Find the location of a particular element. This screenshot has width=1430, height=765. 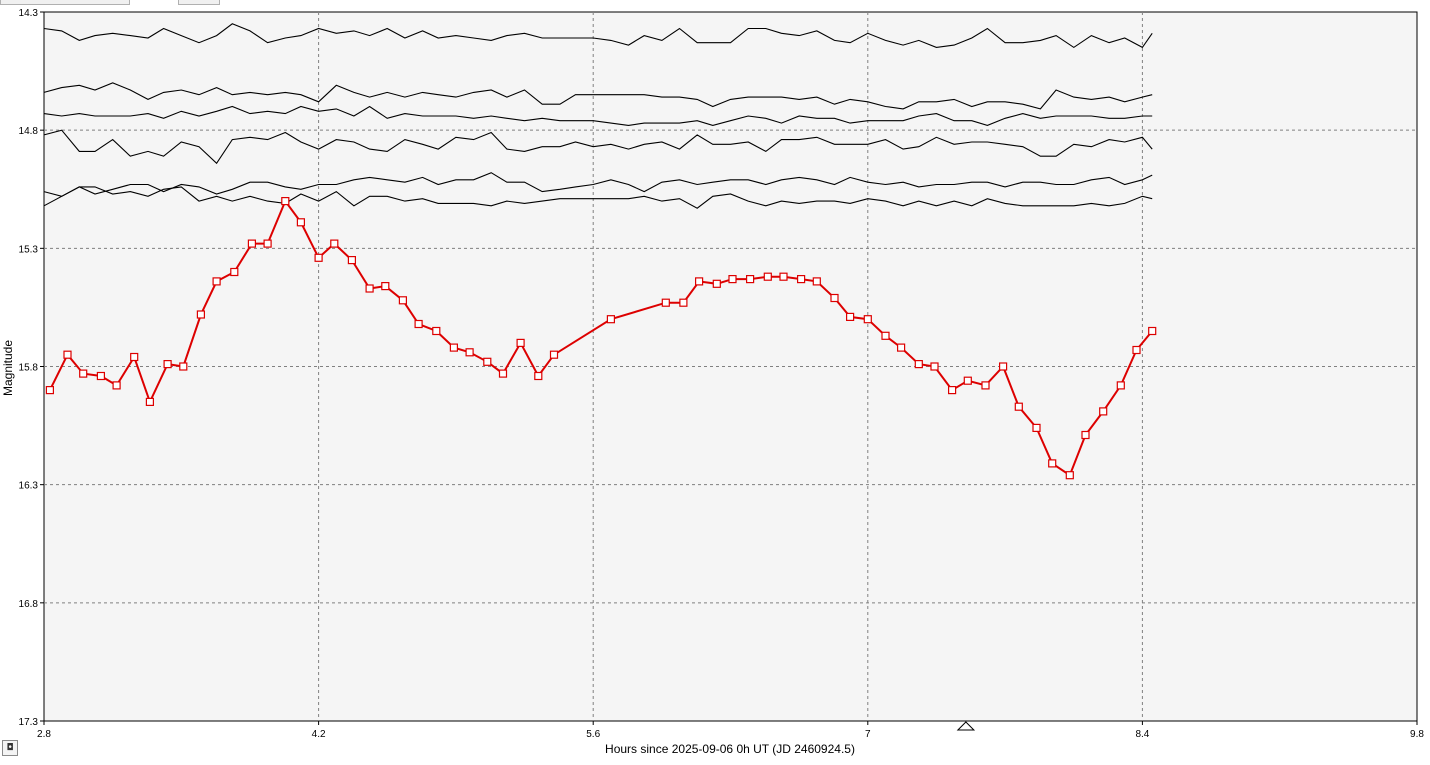

y-tick-label: 16.8 is located at coordinates (29, 604).